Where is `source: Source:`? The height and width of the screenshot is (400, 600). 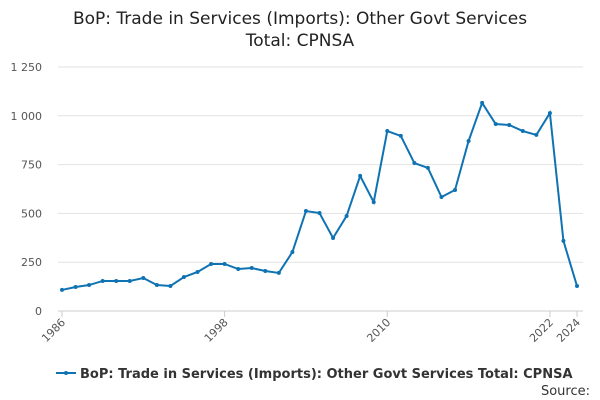
source: Source: is located at coordinates (565, 391).